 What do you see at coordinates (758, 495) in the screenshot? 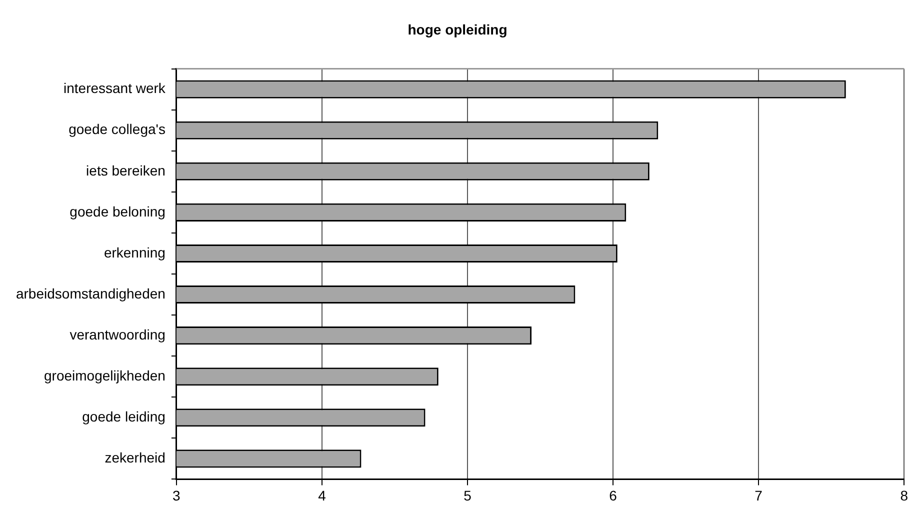
I see `x-tick-label: 7` at bounding box center [758, 495].